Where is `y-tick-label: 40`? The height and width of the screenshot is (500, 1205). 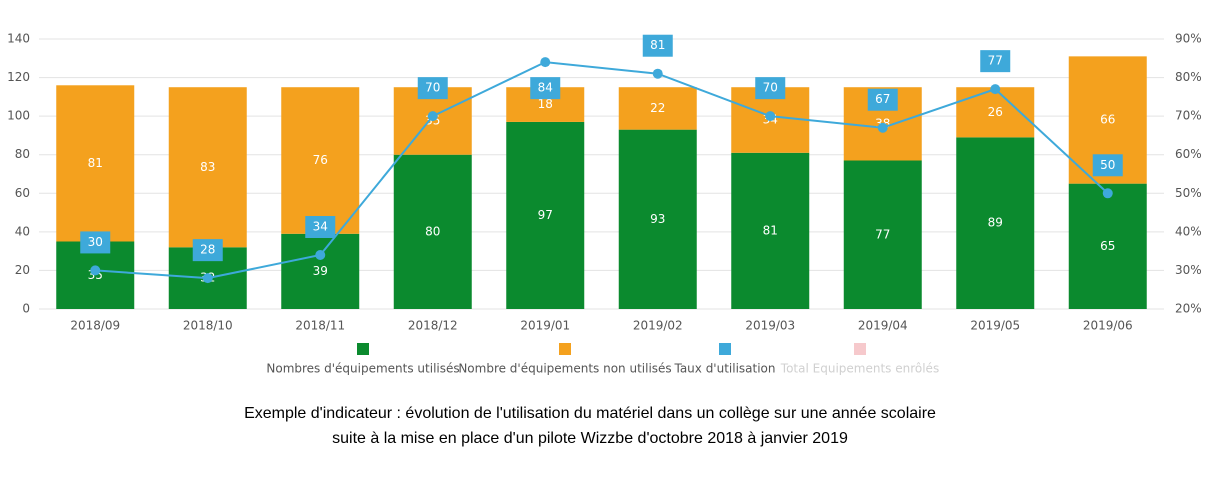
y-tick-label: 40 is located at coordinates (22, 231).